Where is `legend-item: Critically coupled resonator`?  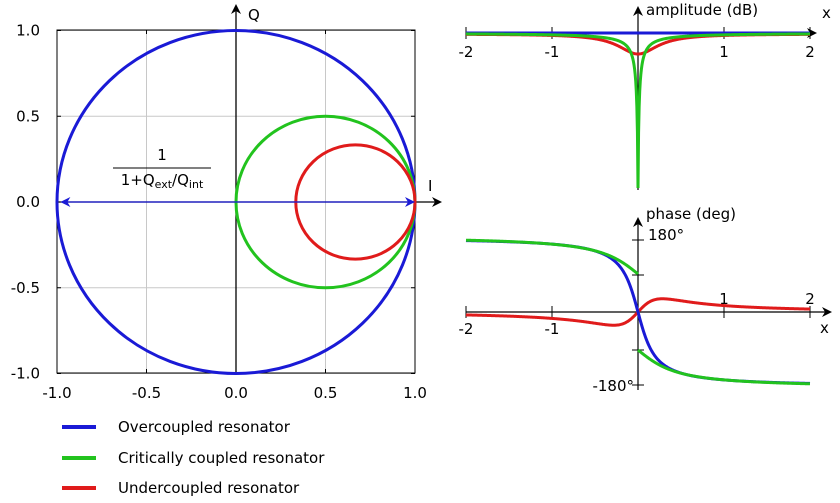 legend-item: Critically coupled resonator is located at coordinates (193, 458).